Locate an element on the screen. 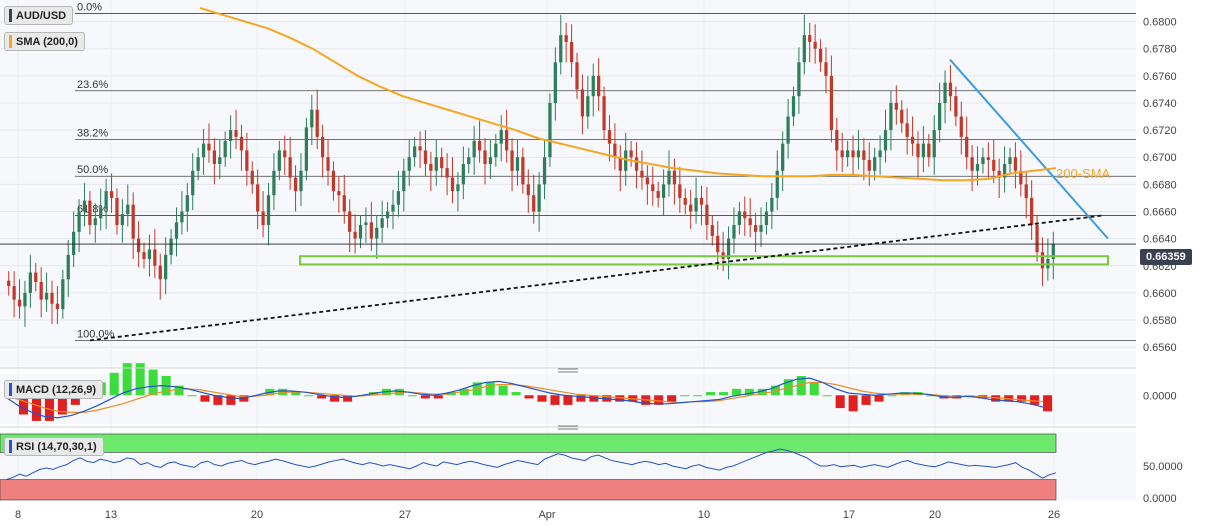  rsi-tag: RSI (14,70,30,1) is located at coordinates (54, 446).